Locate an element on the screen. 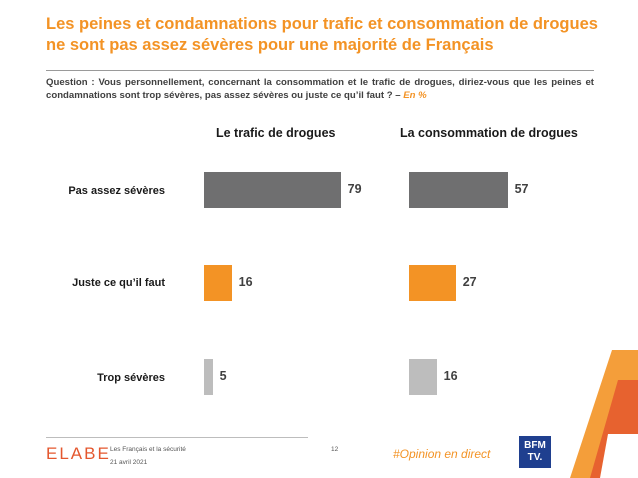 The width and height of the screenshot is (638, 478). value-label-le-trafic-de-drogues-trop-severes: 5 is located at coordinates (223, 376).